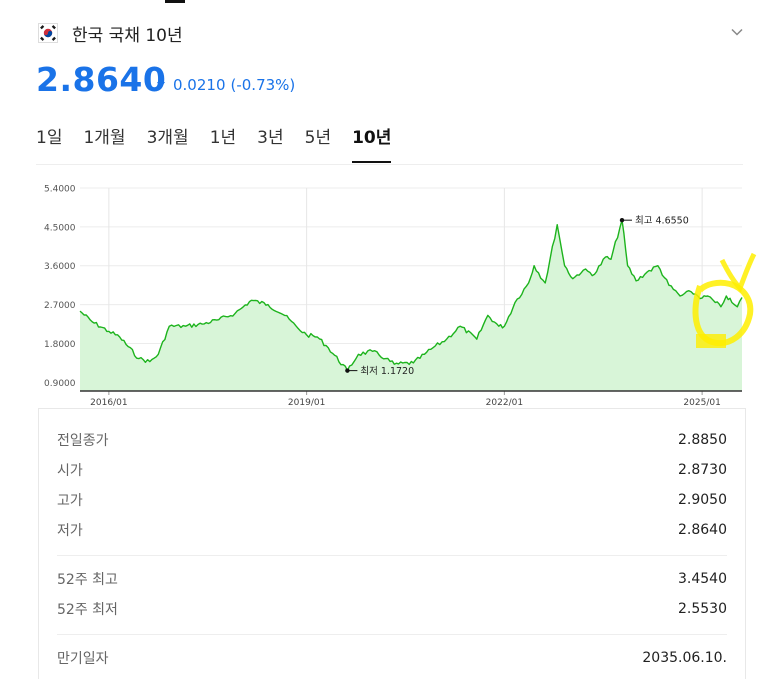 The width and height of the screenshot is (758, 679). I want to click on stat-row-maturity: 만기일자 2035.06.10., so click(392, 658).